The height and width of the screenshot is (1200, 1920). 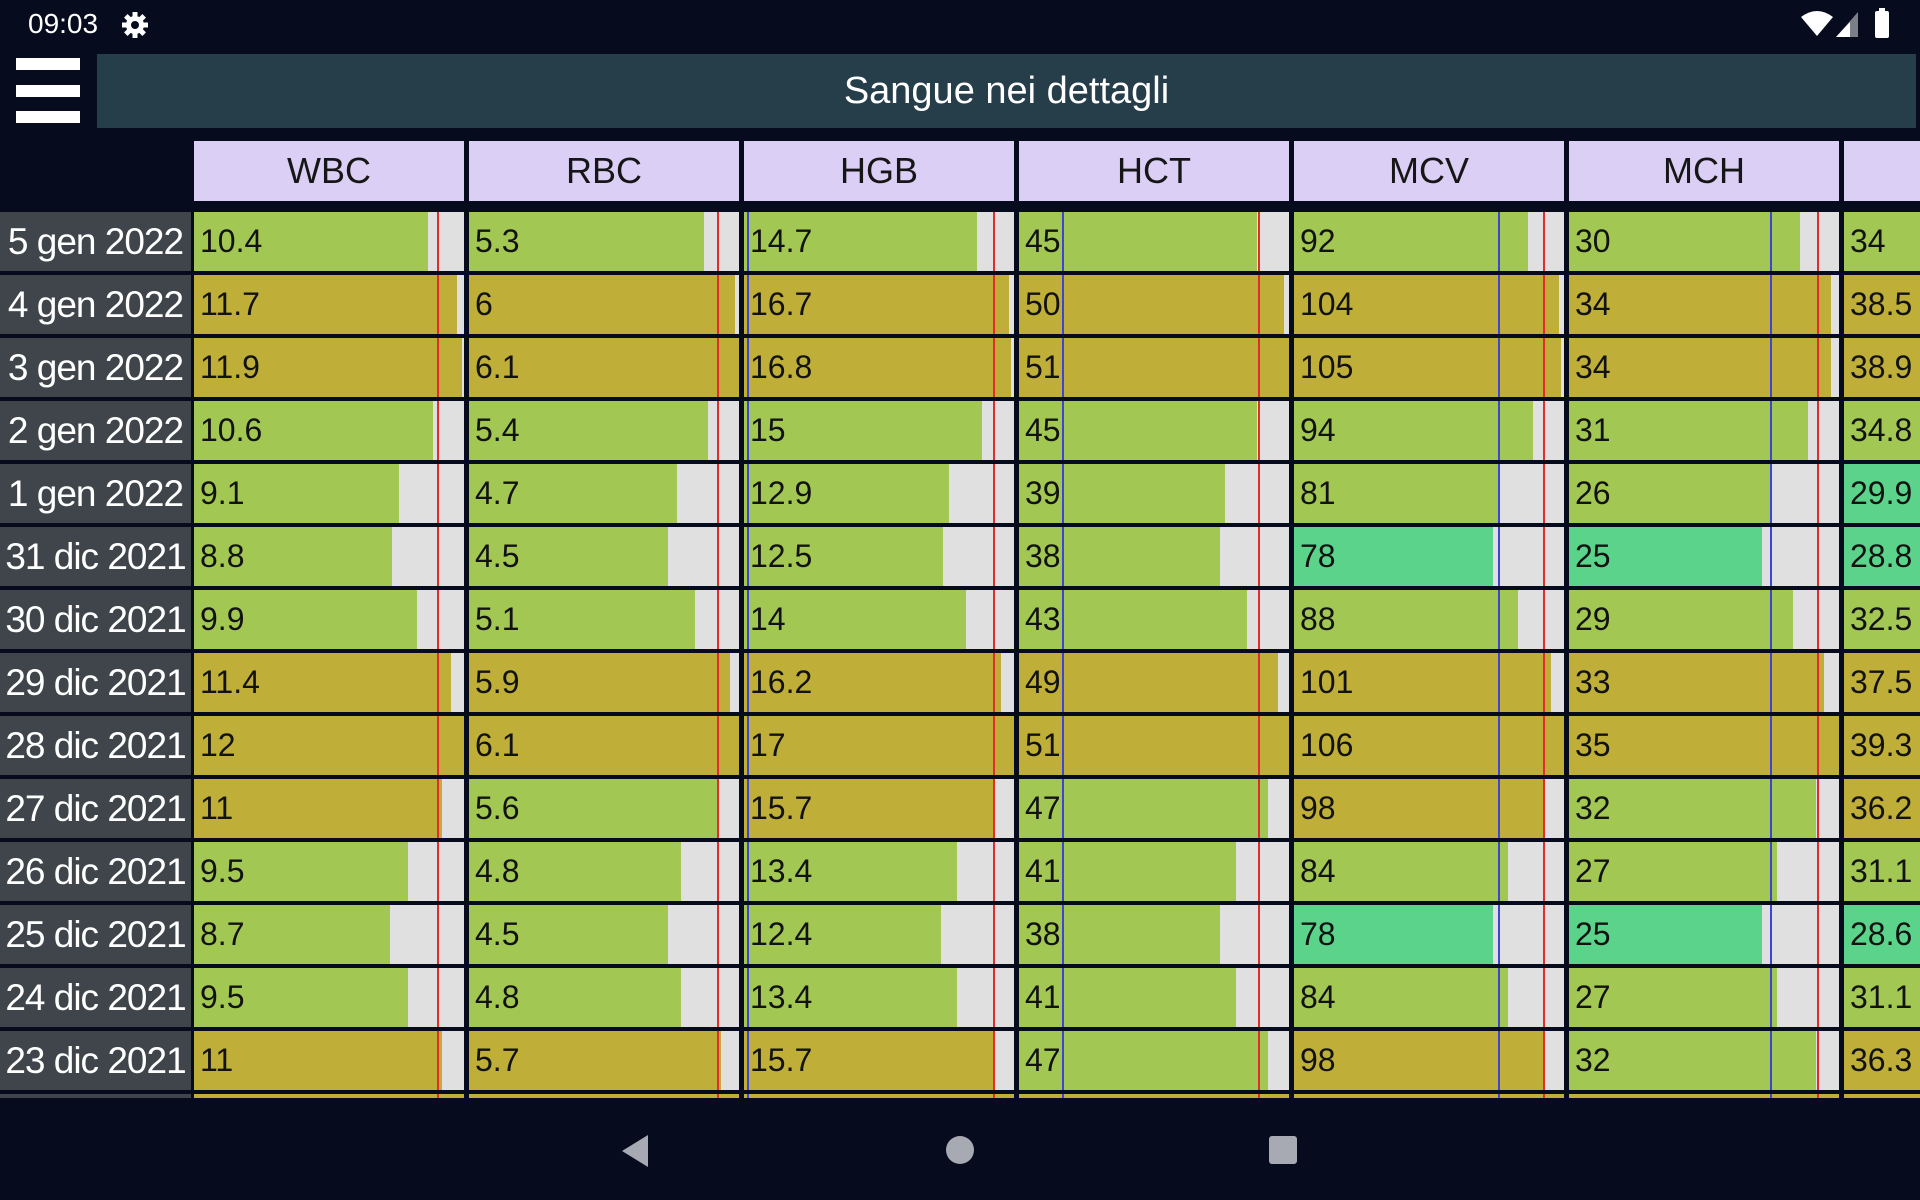 I want to click on value-cell: 11.7, so click(x=329, y=304).